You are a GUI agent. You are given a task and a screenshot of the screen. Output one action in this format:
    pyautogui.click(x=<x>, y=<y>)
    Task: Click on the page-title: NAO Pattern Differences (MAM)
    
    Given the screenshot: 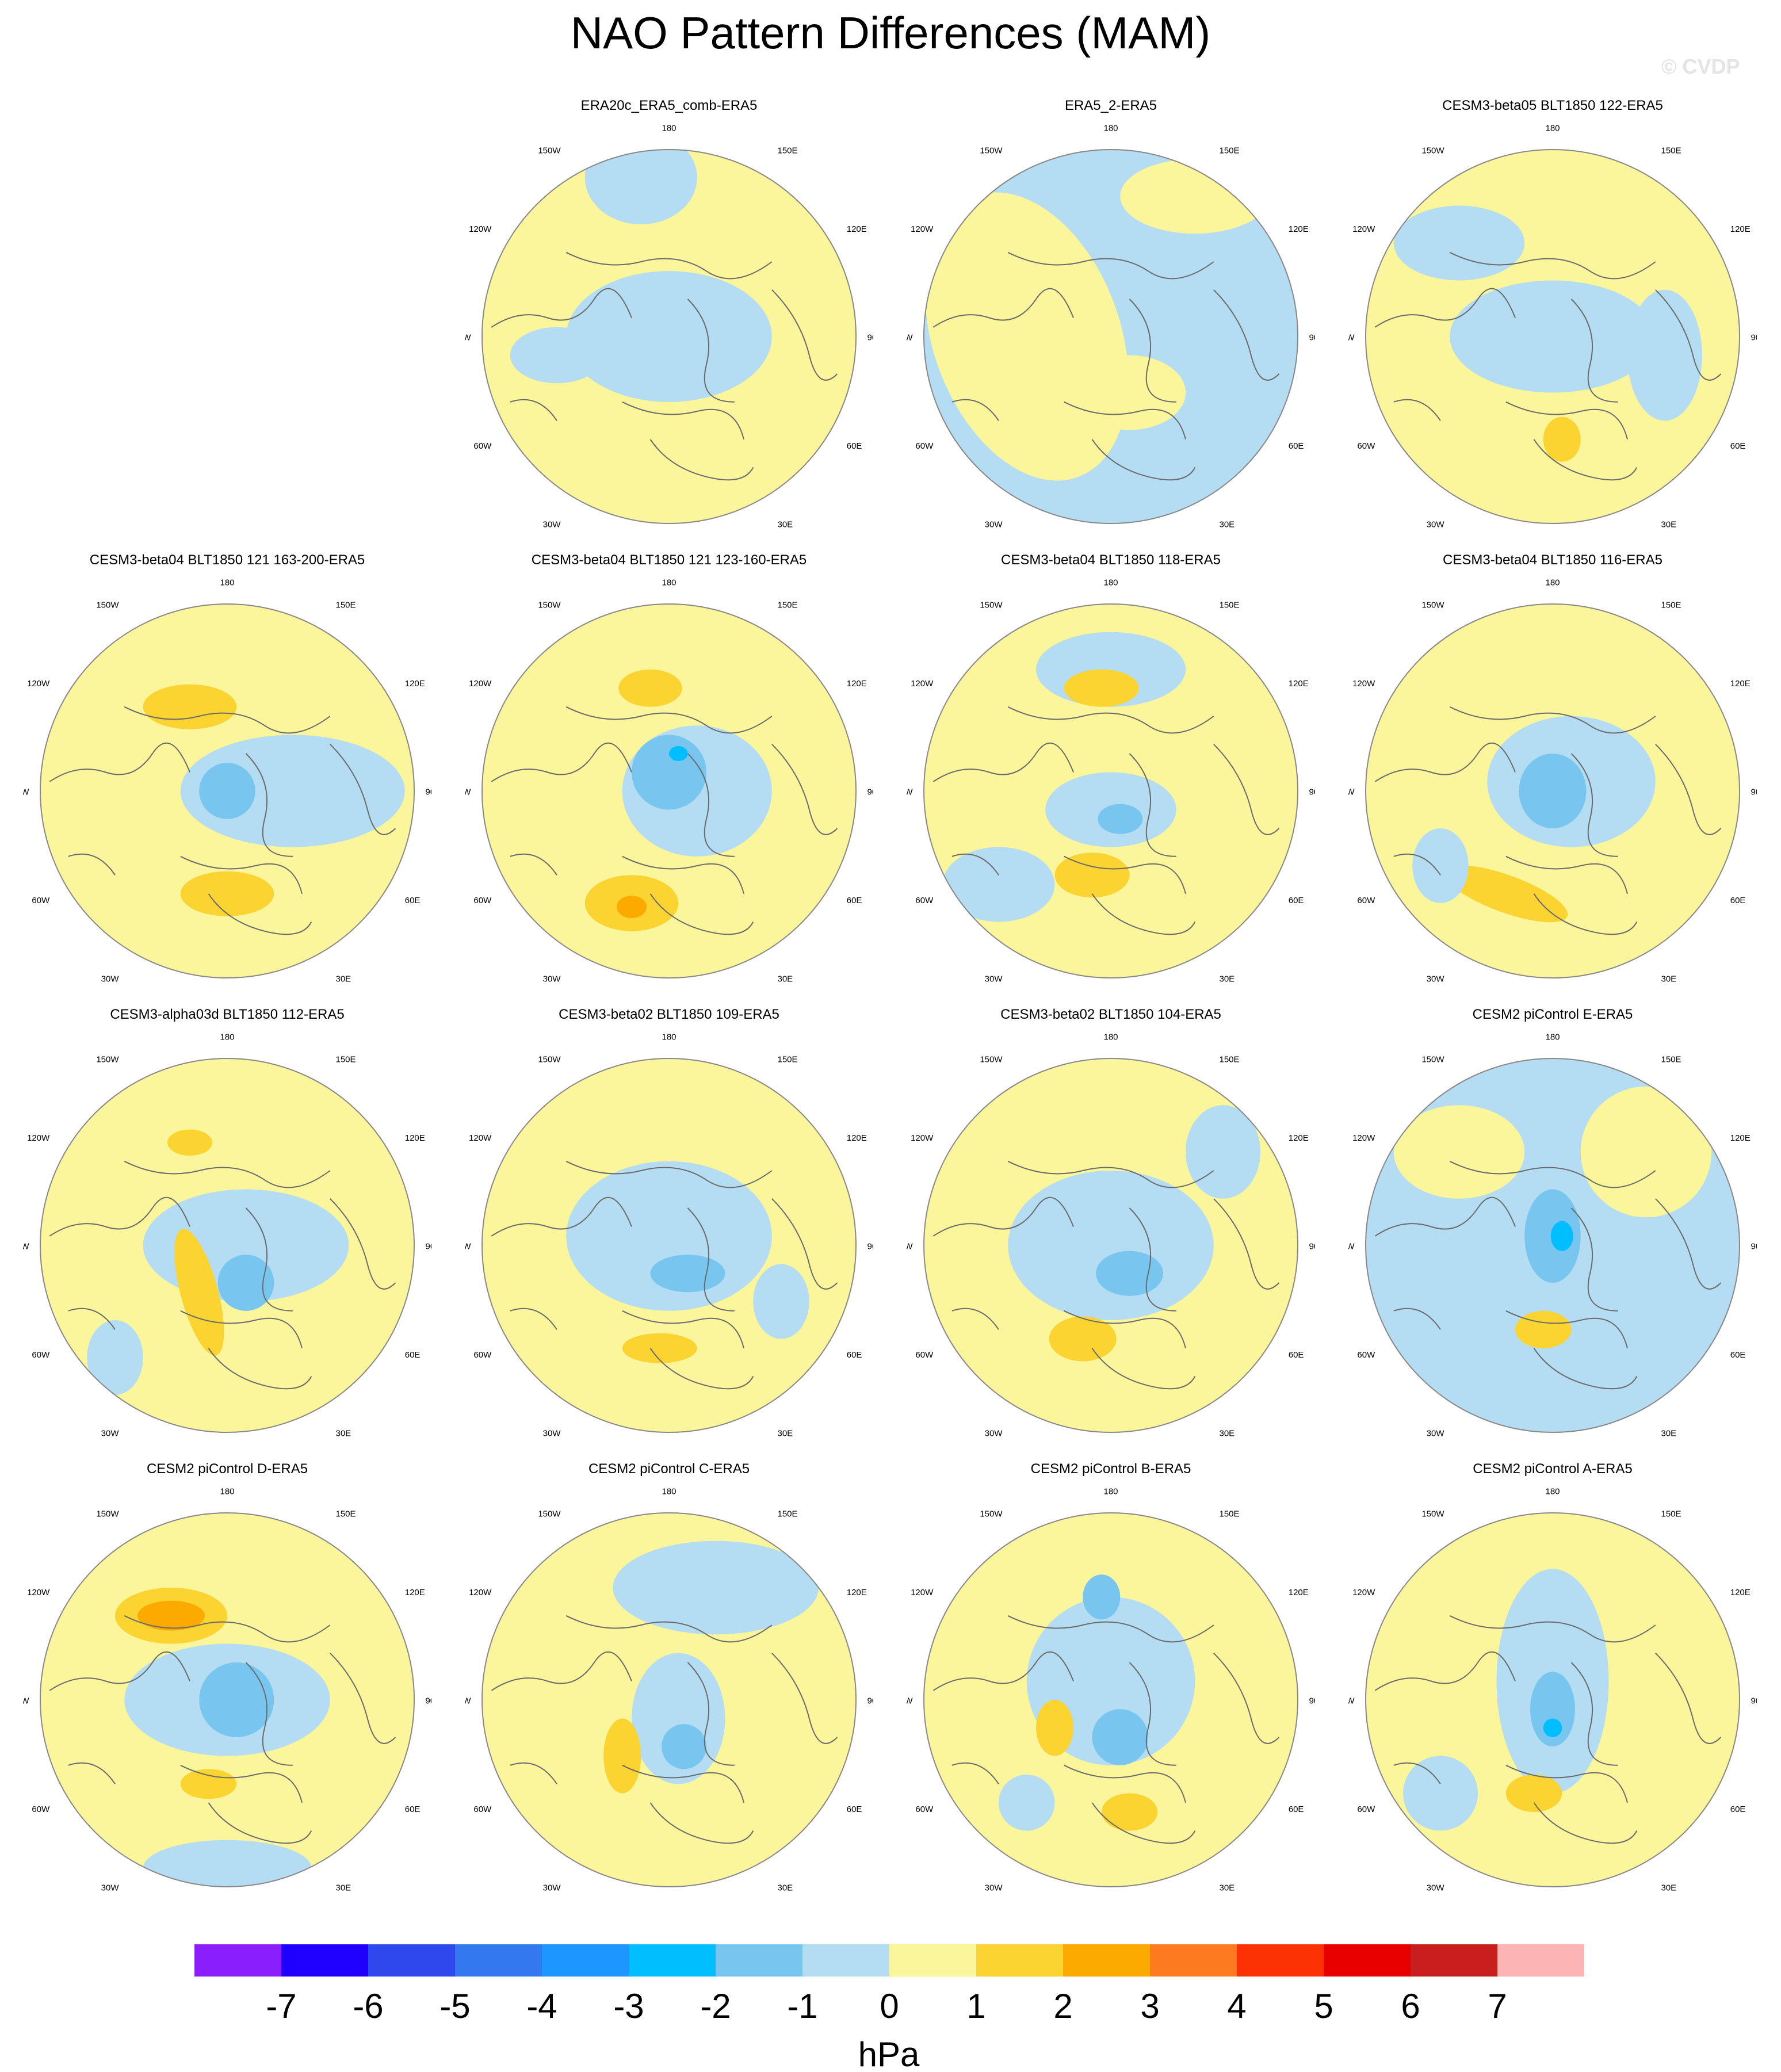 What is the action you would take?
    pyautogui.click(x=890, y=32)
    